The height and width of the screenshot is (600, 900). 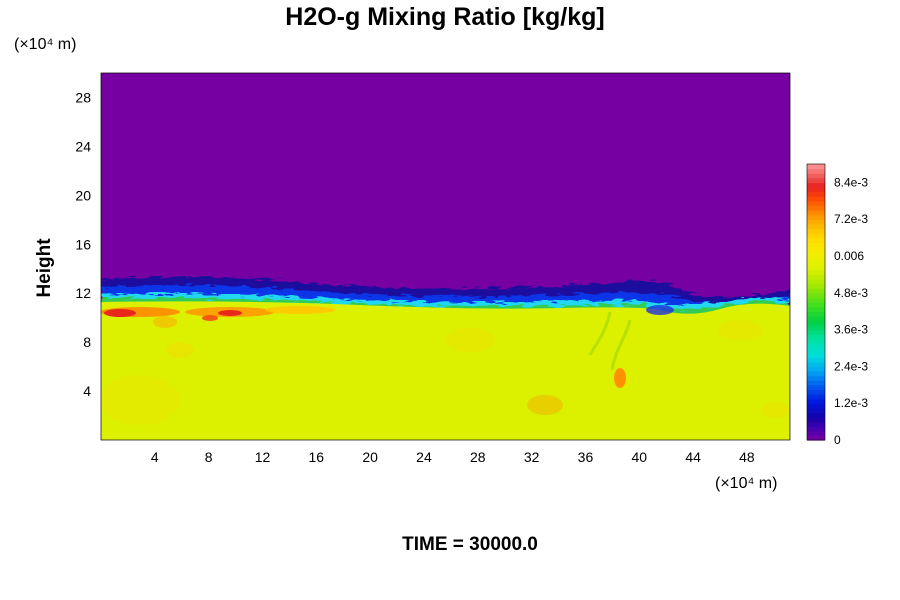 I want to click on x-tick-label: 36, so click(x=586, y=457).